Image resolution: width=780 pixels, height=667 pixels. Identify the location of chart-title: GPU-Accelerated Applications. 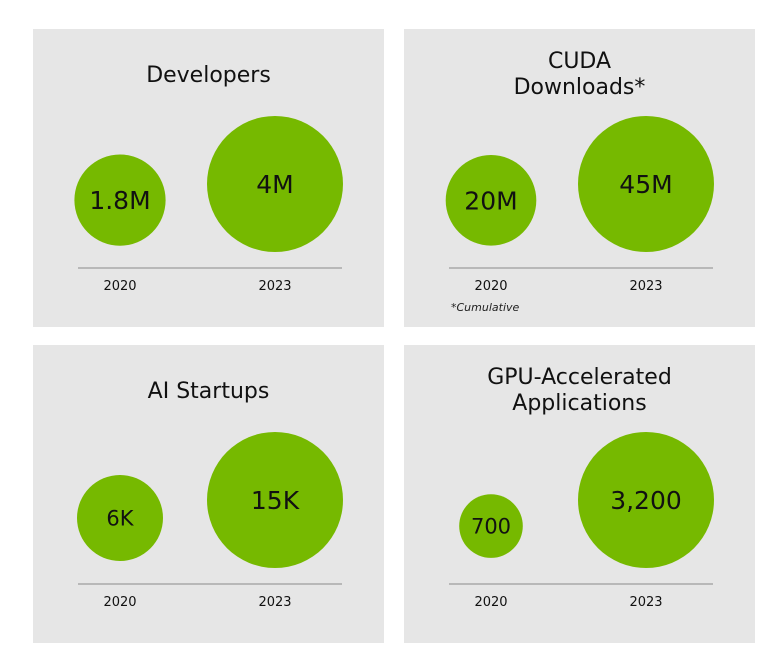
(579, 391).